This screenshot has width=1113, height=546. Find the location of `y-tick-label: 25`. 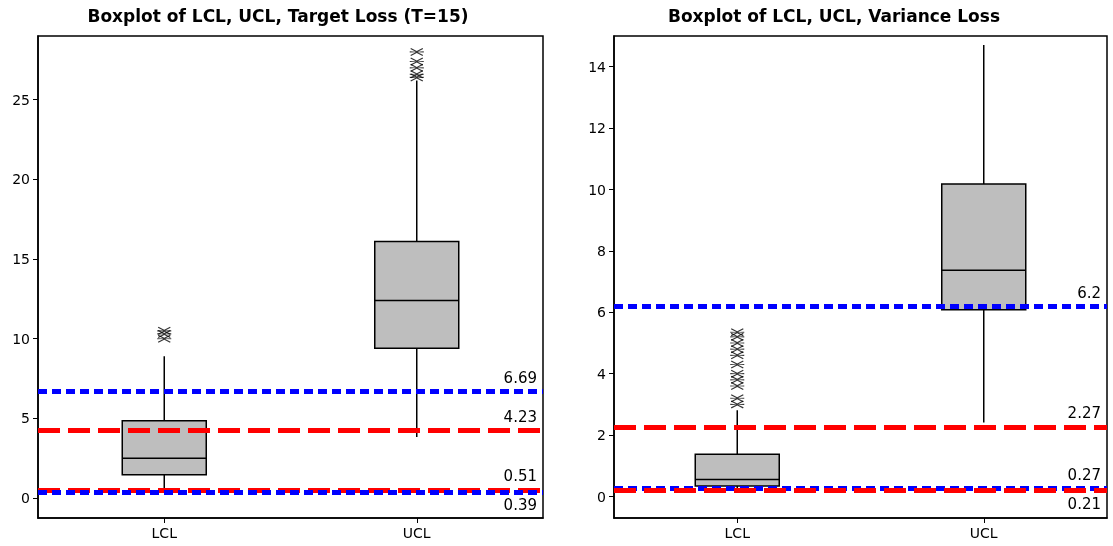

y-tick-label: 25 is located at coordinates (21, 99).